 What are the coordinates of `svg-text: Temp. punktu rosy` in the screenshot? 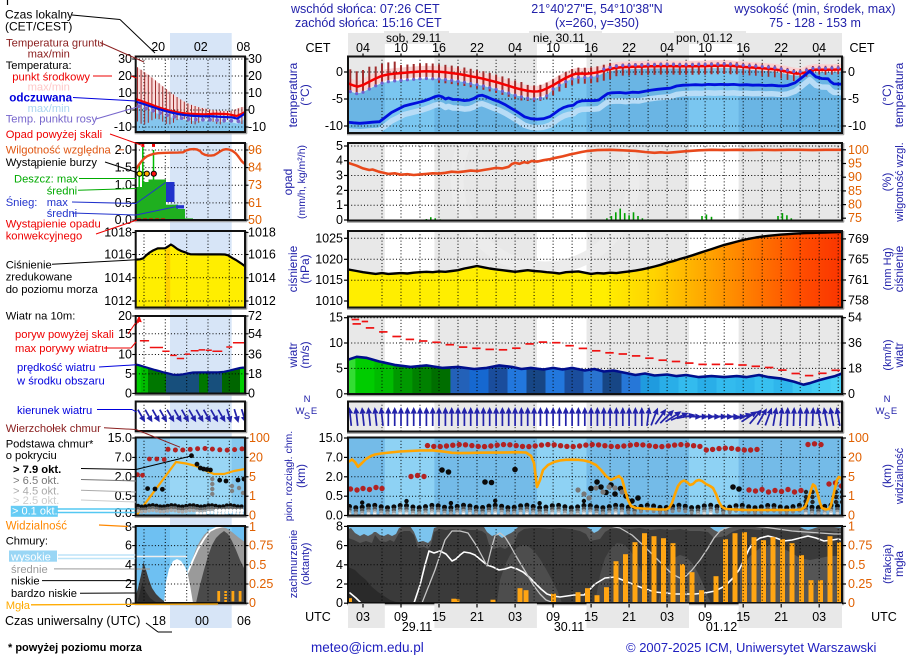 It's located at (52, 120).